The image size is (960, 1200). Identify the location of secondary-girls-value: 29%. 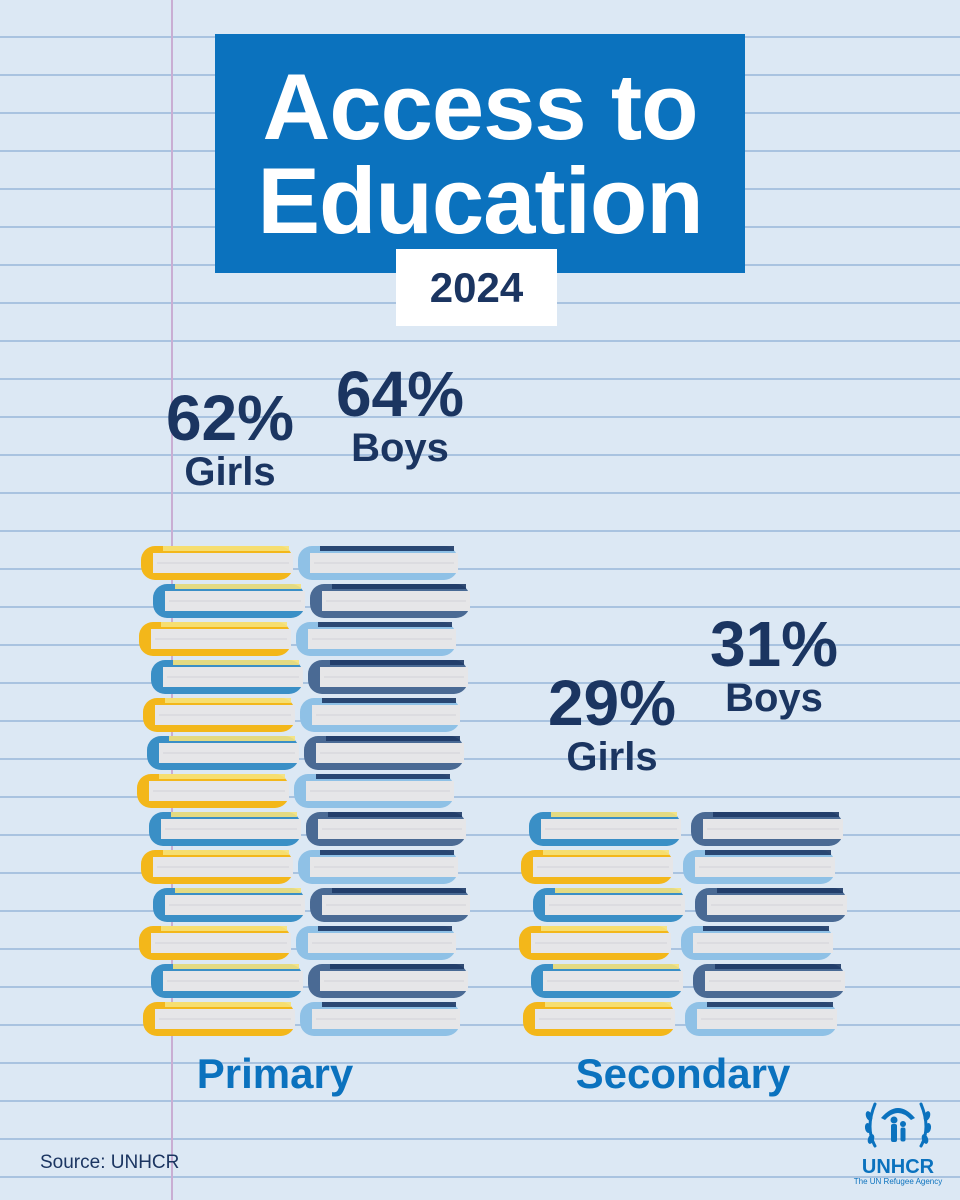
(612, 703).